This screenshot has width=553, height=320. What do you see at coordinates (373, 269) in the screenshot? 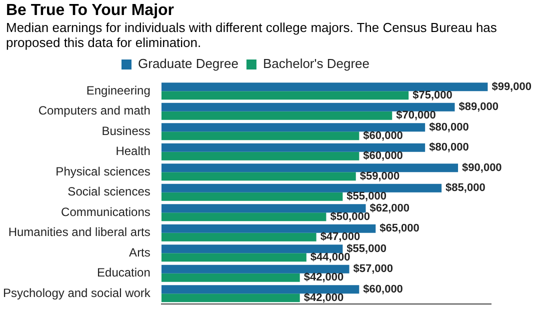
I see `data-label: $57,000` at bounding box center [373, 269].